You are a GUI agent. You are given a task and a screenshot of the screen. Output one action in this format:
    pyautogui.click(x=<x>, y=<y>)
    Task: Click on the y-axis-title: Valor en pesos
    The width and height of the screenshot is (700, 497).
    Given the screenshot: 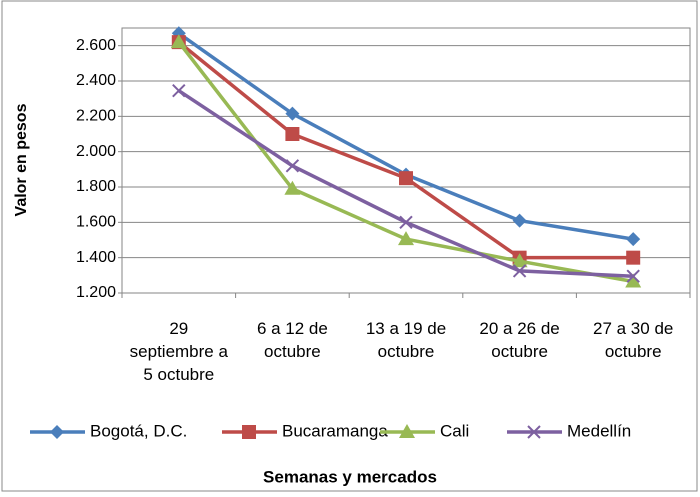 What is the action you would take?
    pyautogui.click(x=21, y=159)
    